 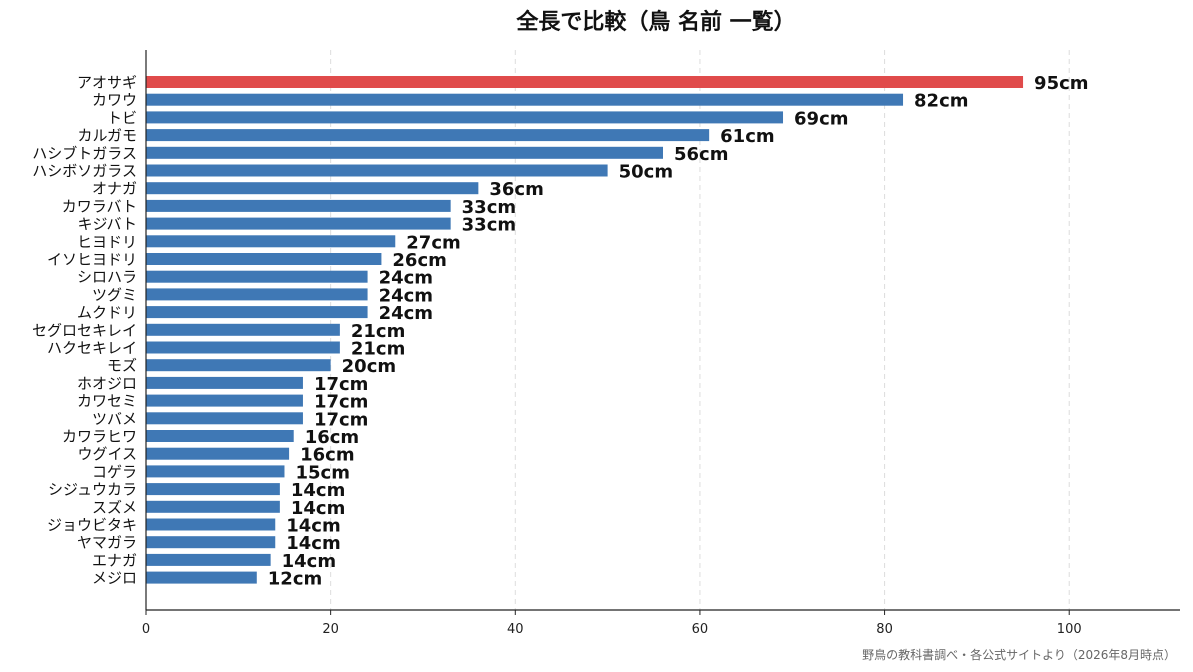 I want to click on value-label: 20cm, so click(x=369, y=366).